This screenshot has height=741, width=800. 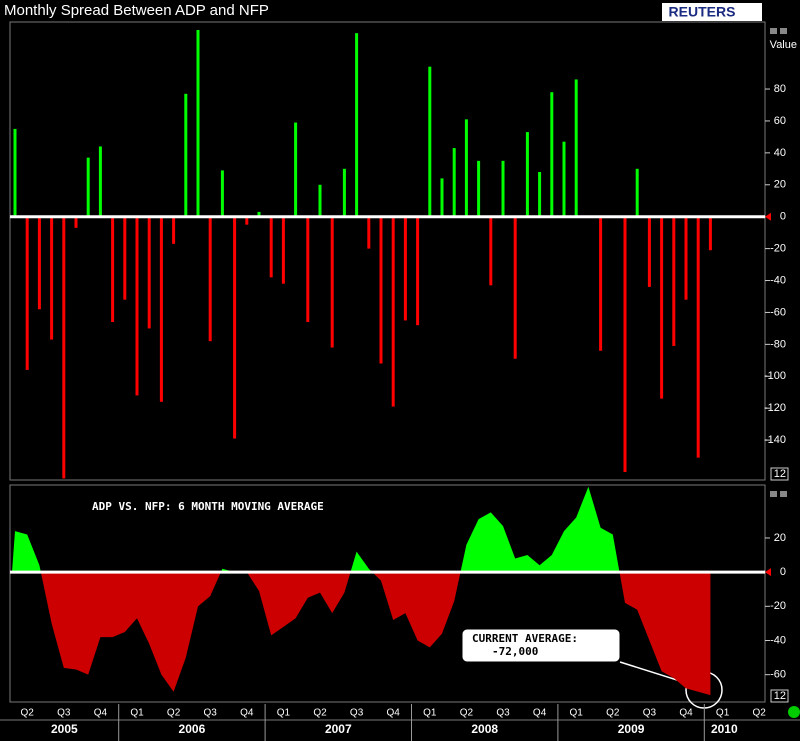 I want to click on y-tick-label: -140, so click(x=775, y=440).